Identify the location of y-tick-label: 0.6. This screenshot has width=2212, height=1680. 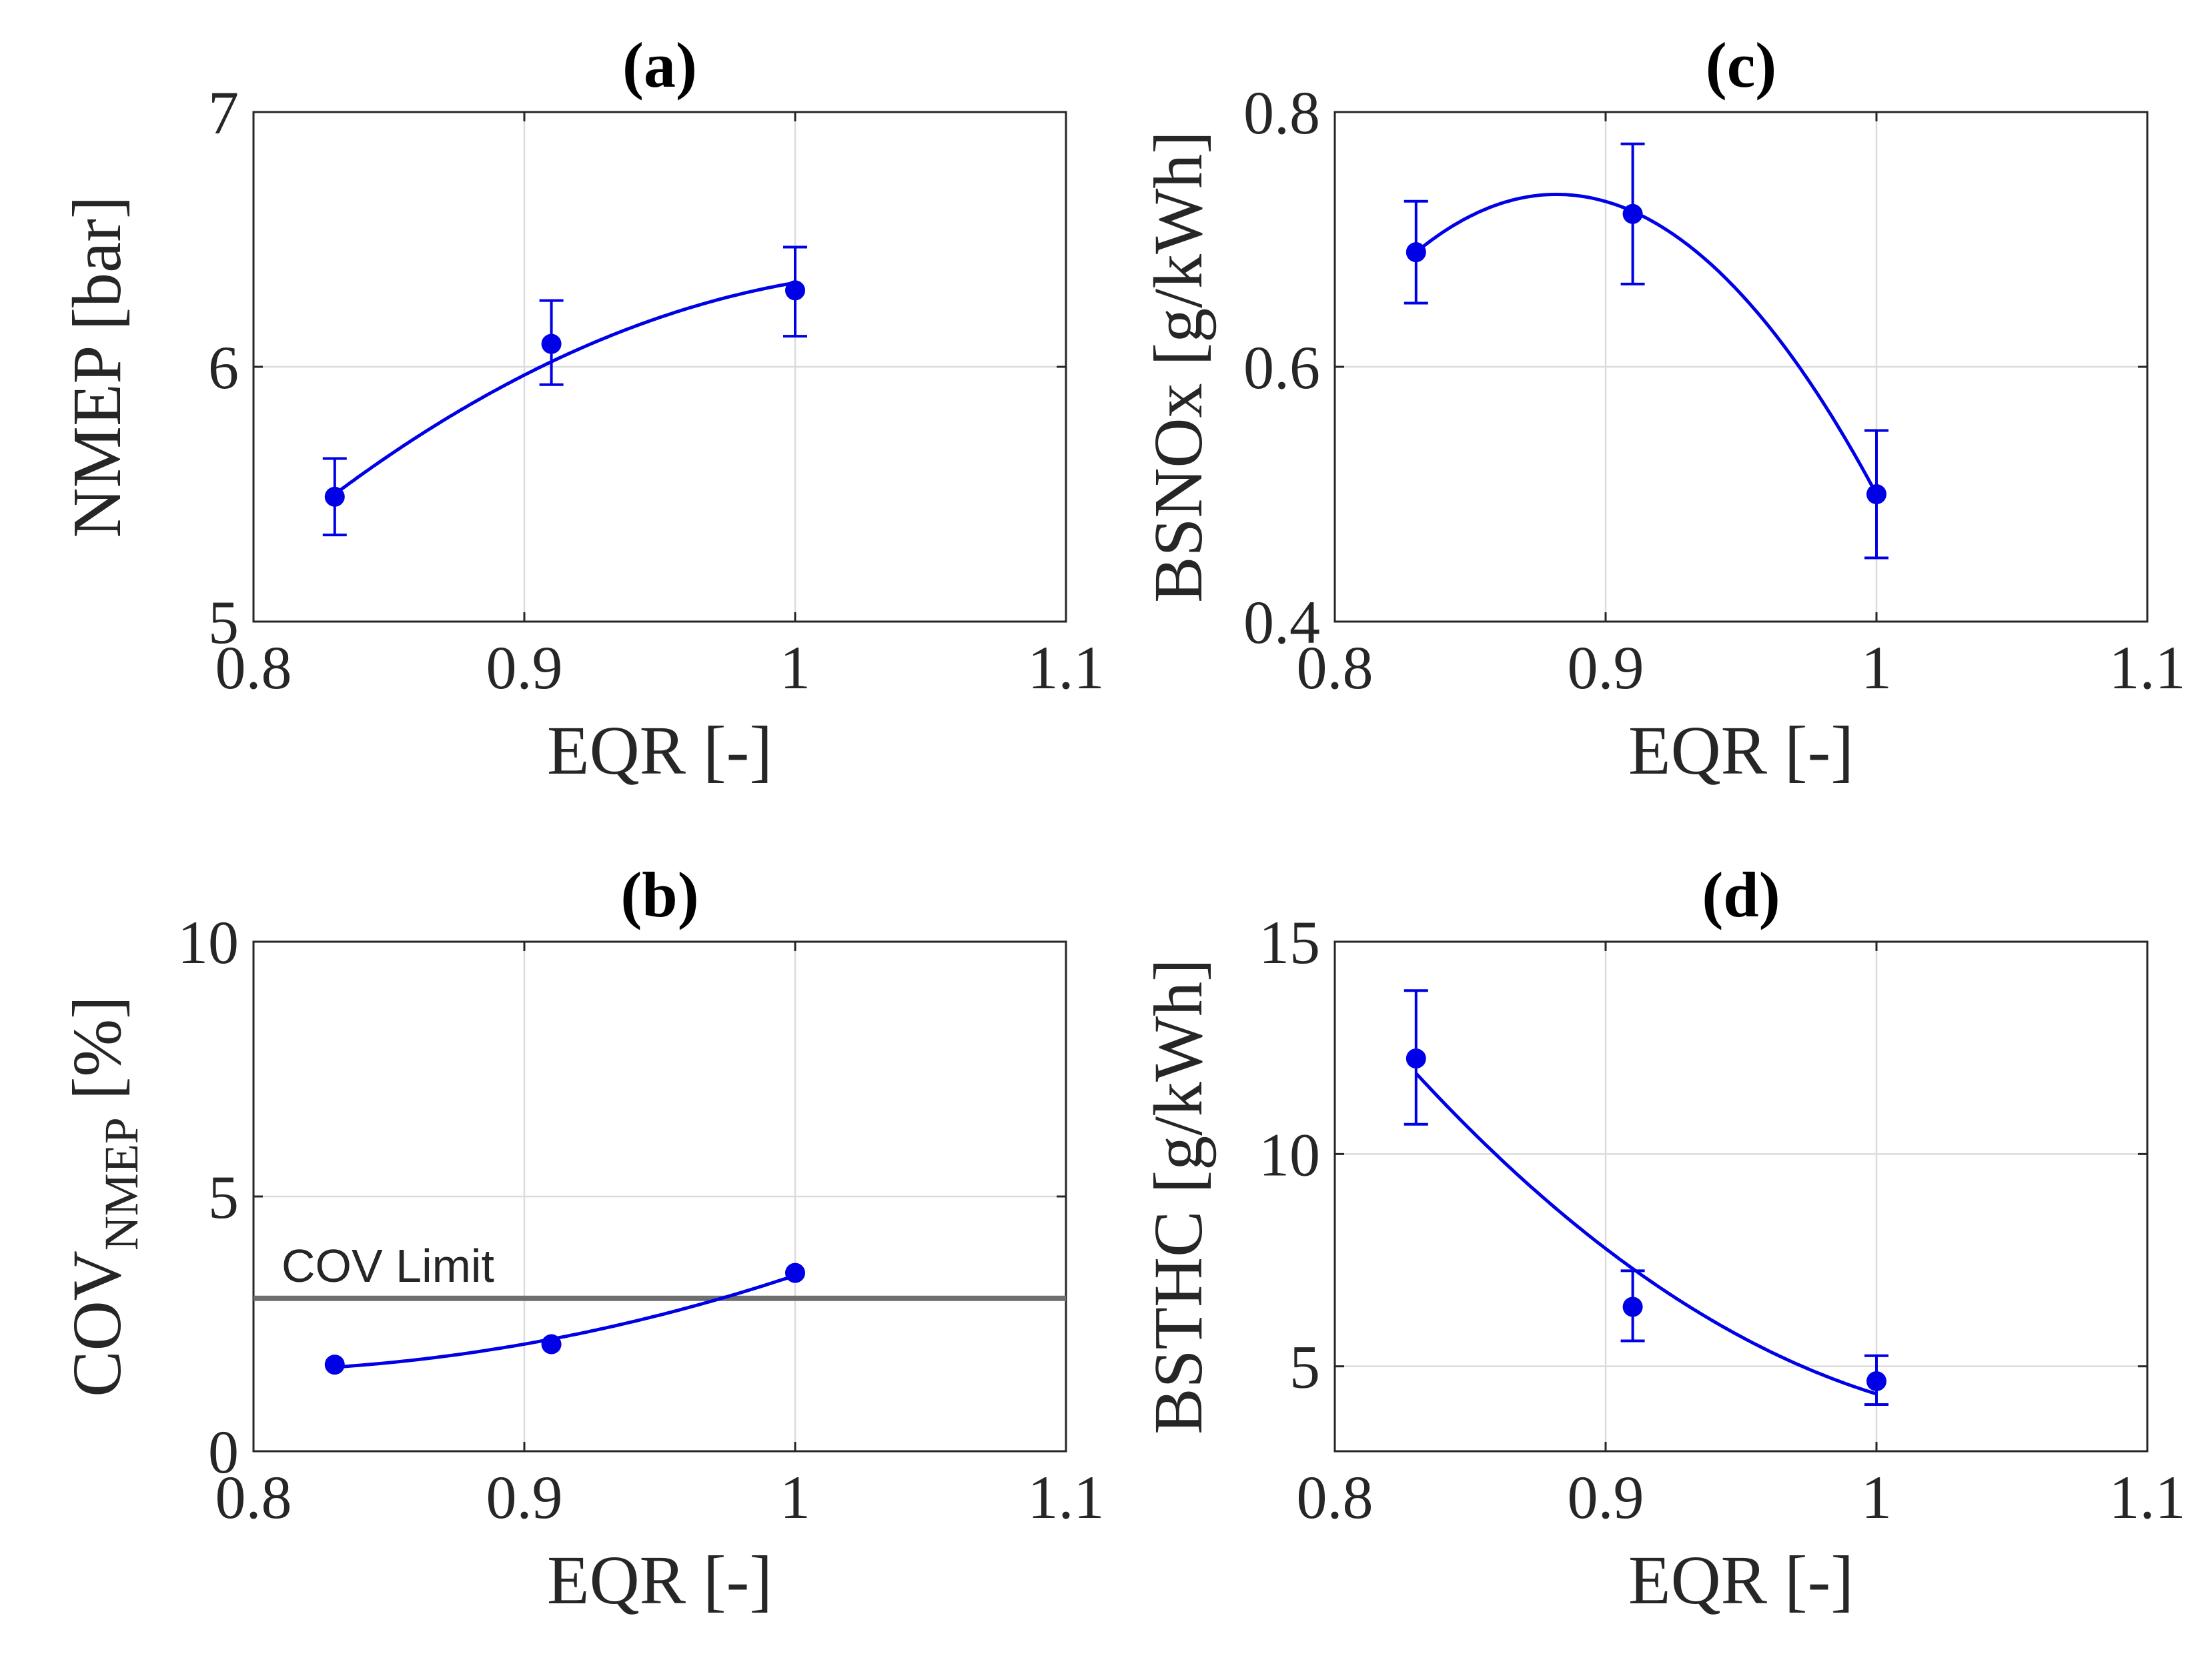
(1281, 367).